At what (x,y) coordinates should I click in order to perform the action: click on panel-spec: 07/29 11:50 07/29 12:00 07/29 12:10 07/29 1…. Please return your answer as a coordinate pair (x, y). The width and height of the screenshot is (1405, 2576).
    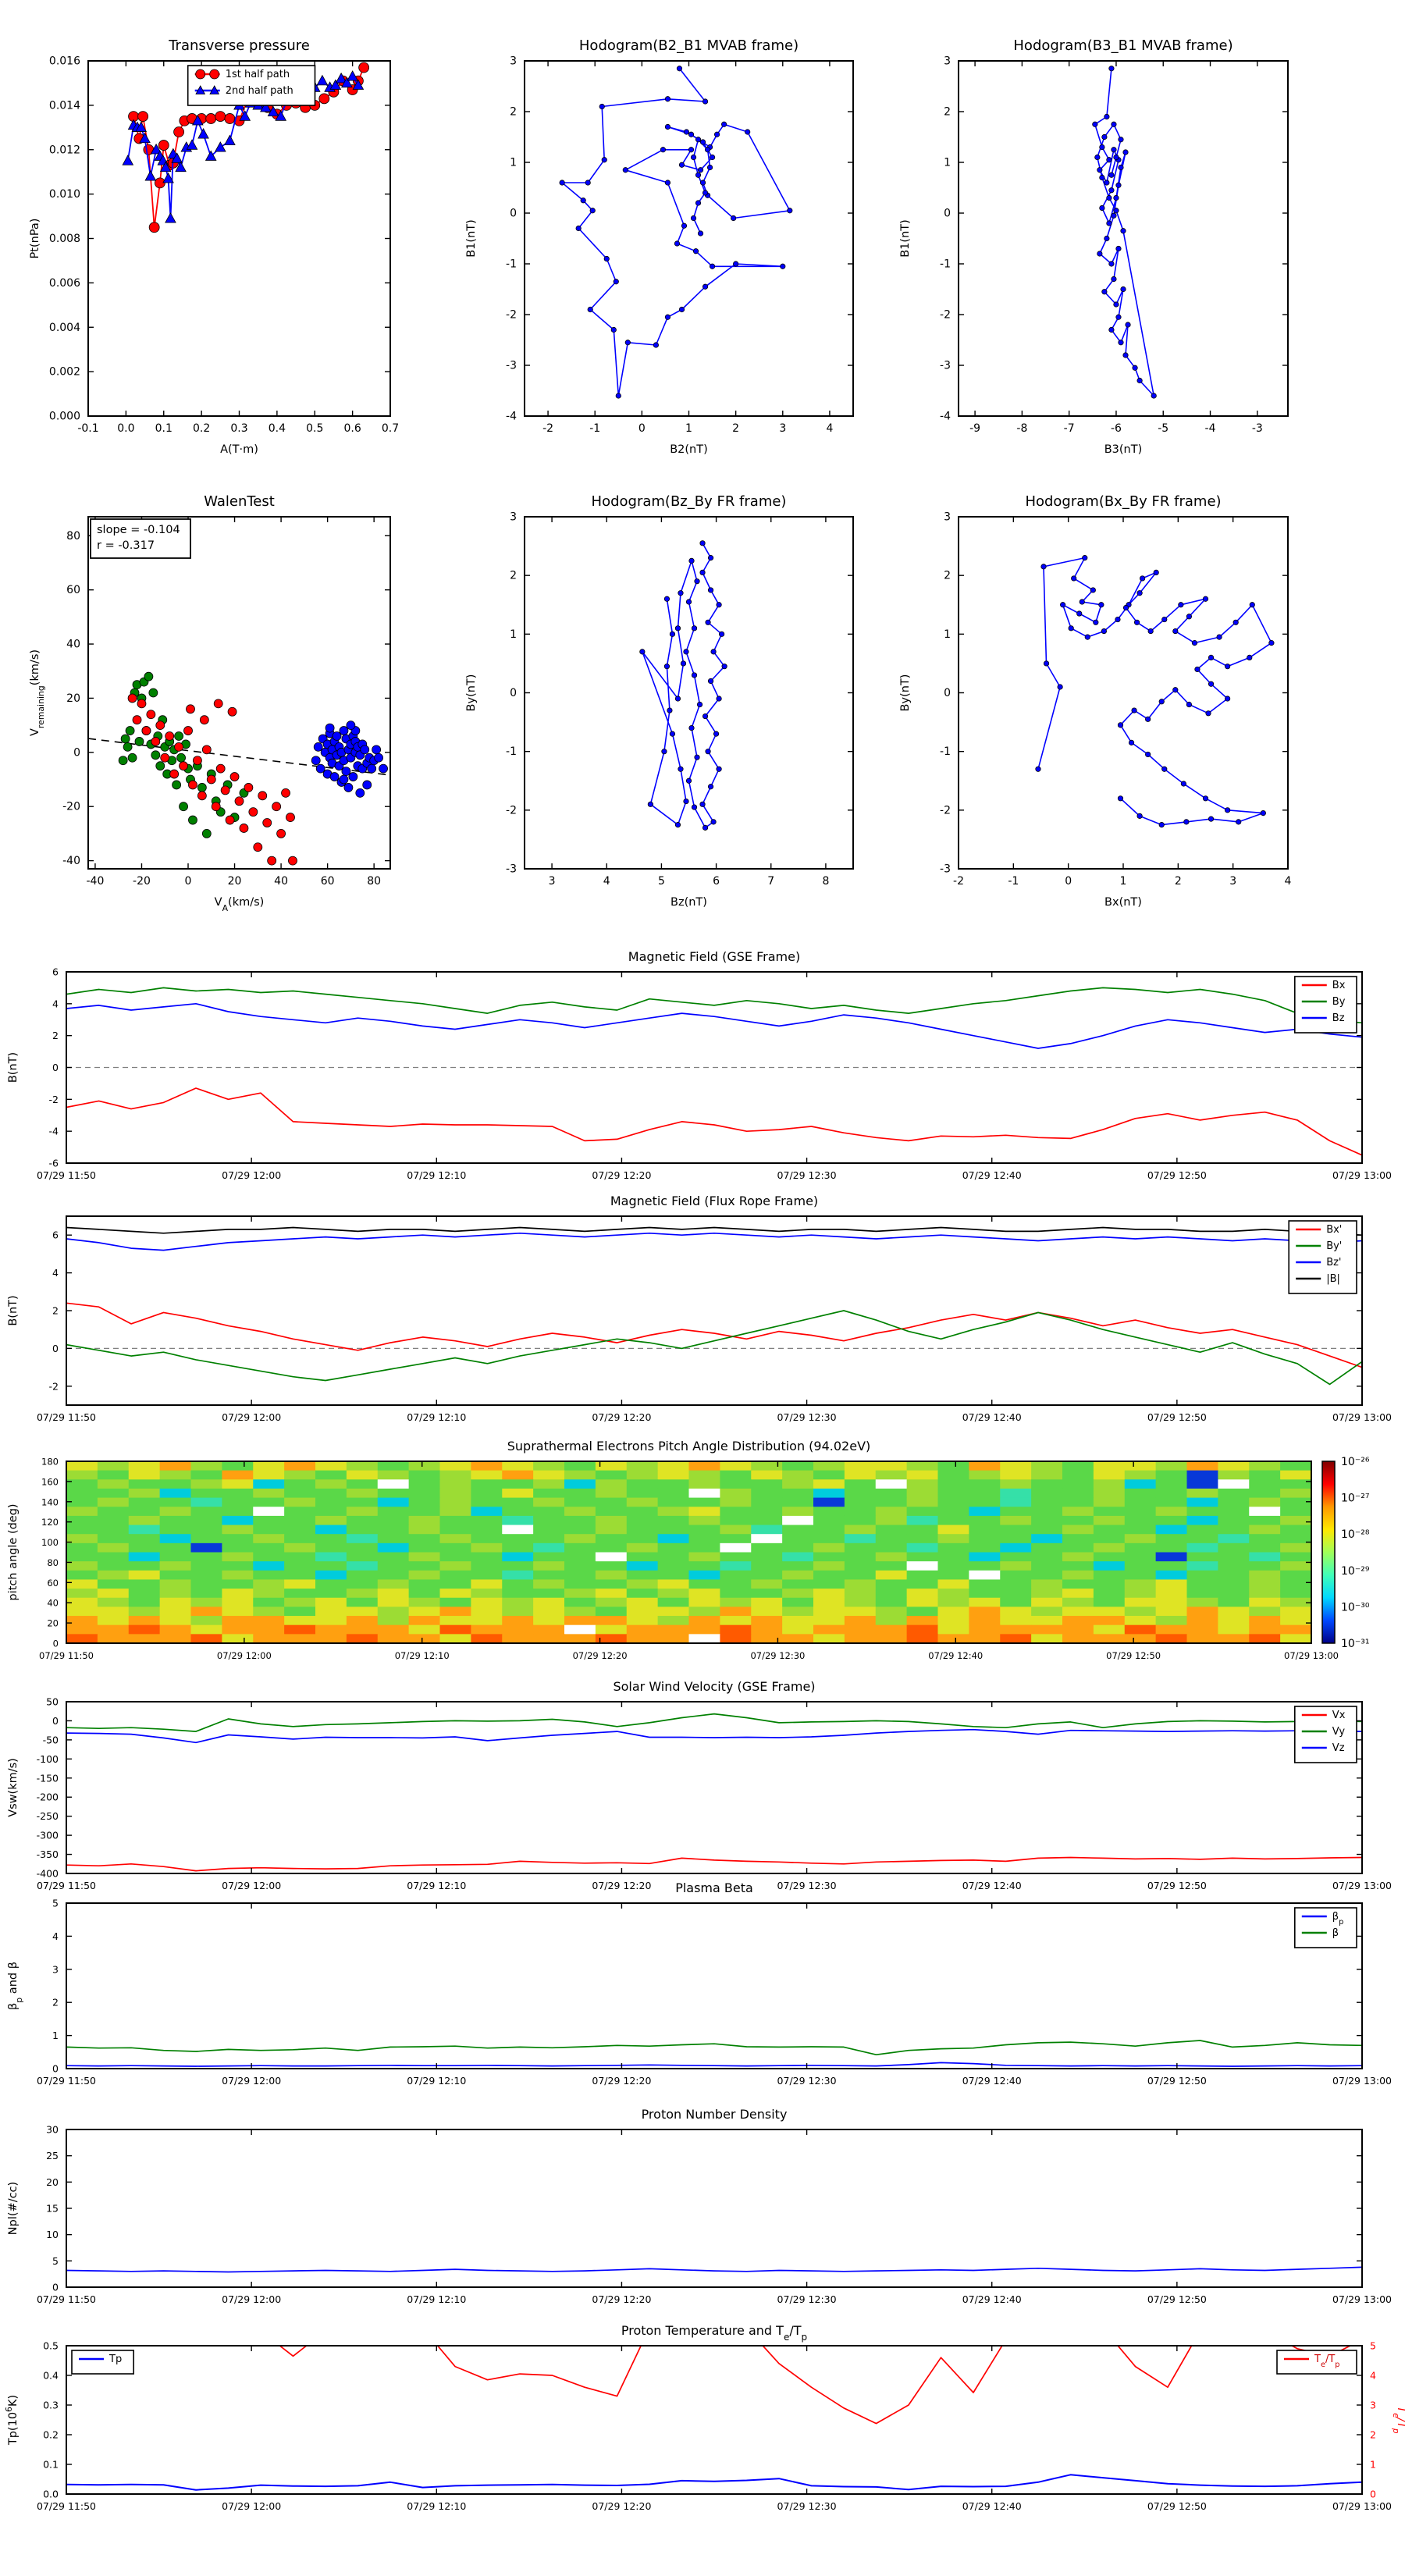
    Looking at the image, I should click on (703, 1558).